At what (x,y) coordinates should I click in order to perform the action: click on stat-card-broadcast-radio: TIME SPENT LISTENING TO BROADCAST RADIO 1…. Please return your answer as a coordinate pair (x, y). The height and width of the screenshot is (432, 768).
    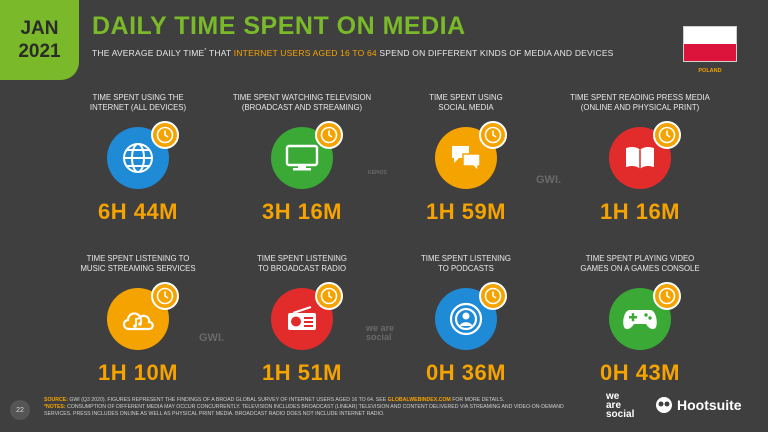
    Looking at the image, I should click on (302, 320).